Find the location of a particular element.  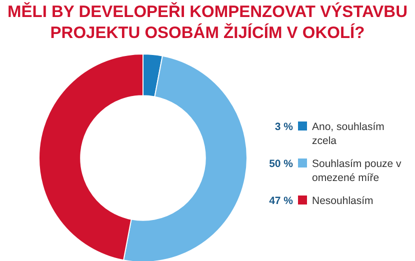

chart-title: MĚLI BY DEVELOPEŘI KOMPENZOVAT VÝSTAVBU PROJEKTU OSOBÁM ŽIJÍCÍM V OKOLÍ? is located at coordinates (207, 22).